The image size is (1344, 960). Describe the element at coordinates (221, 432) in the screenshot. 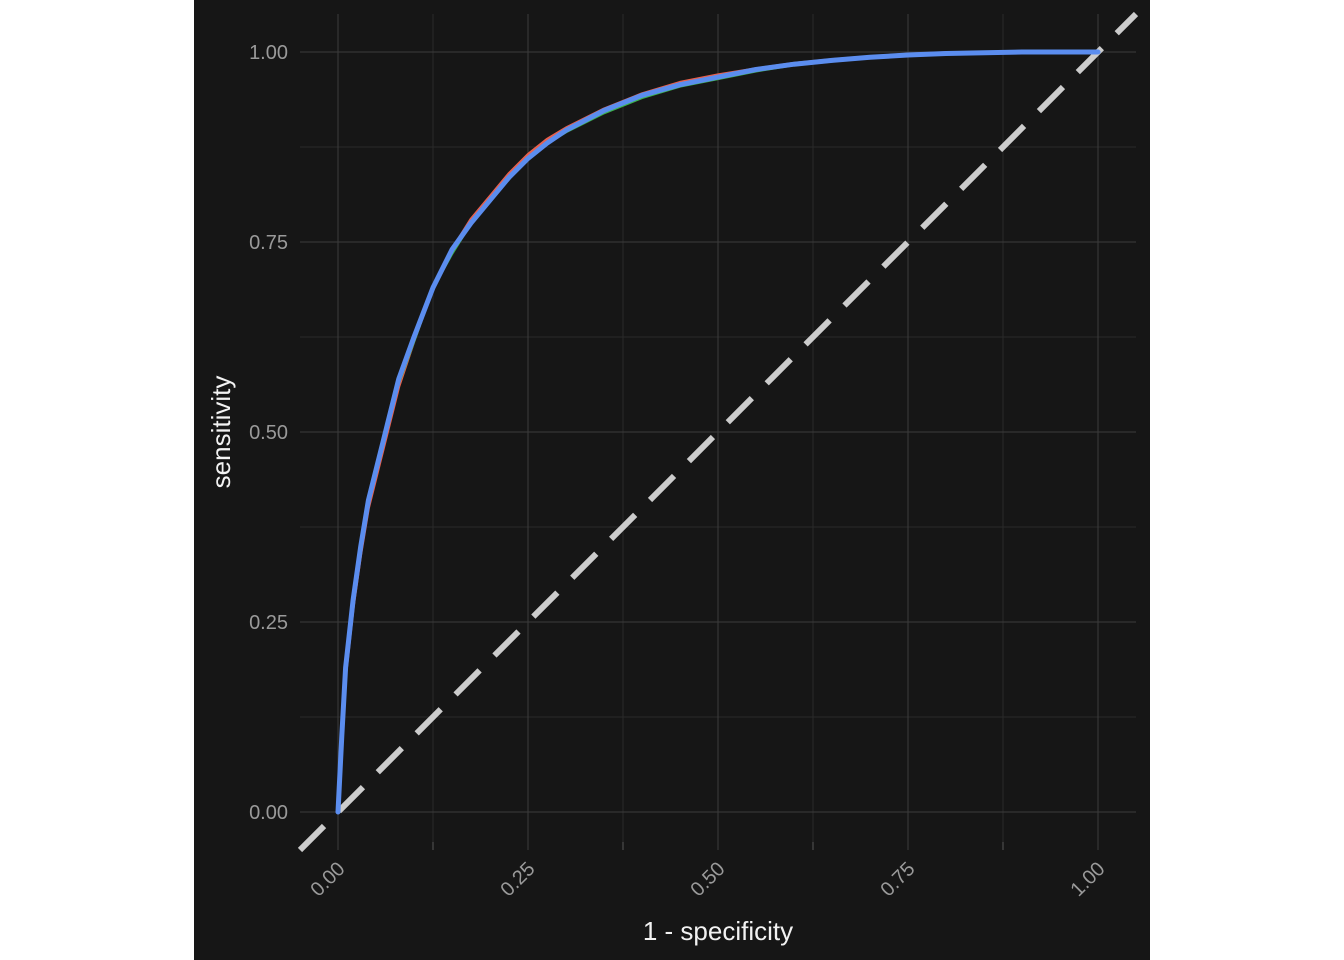

I see `y-axis-title: sensitivity` at that location.